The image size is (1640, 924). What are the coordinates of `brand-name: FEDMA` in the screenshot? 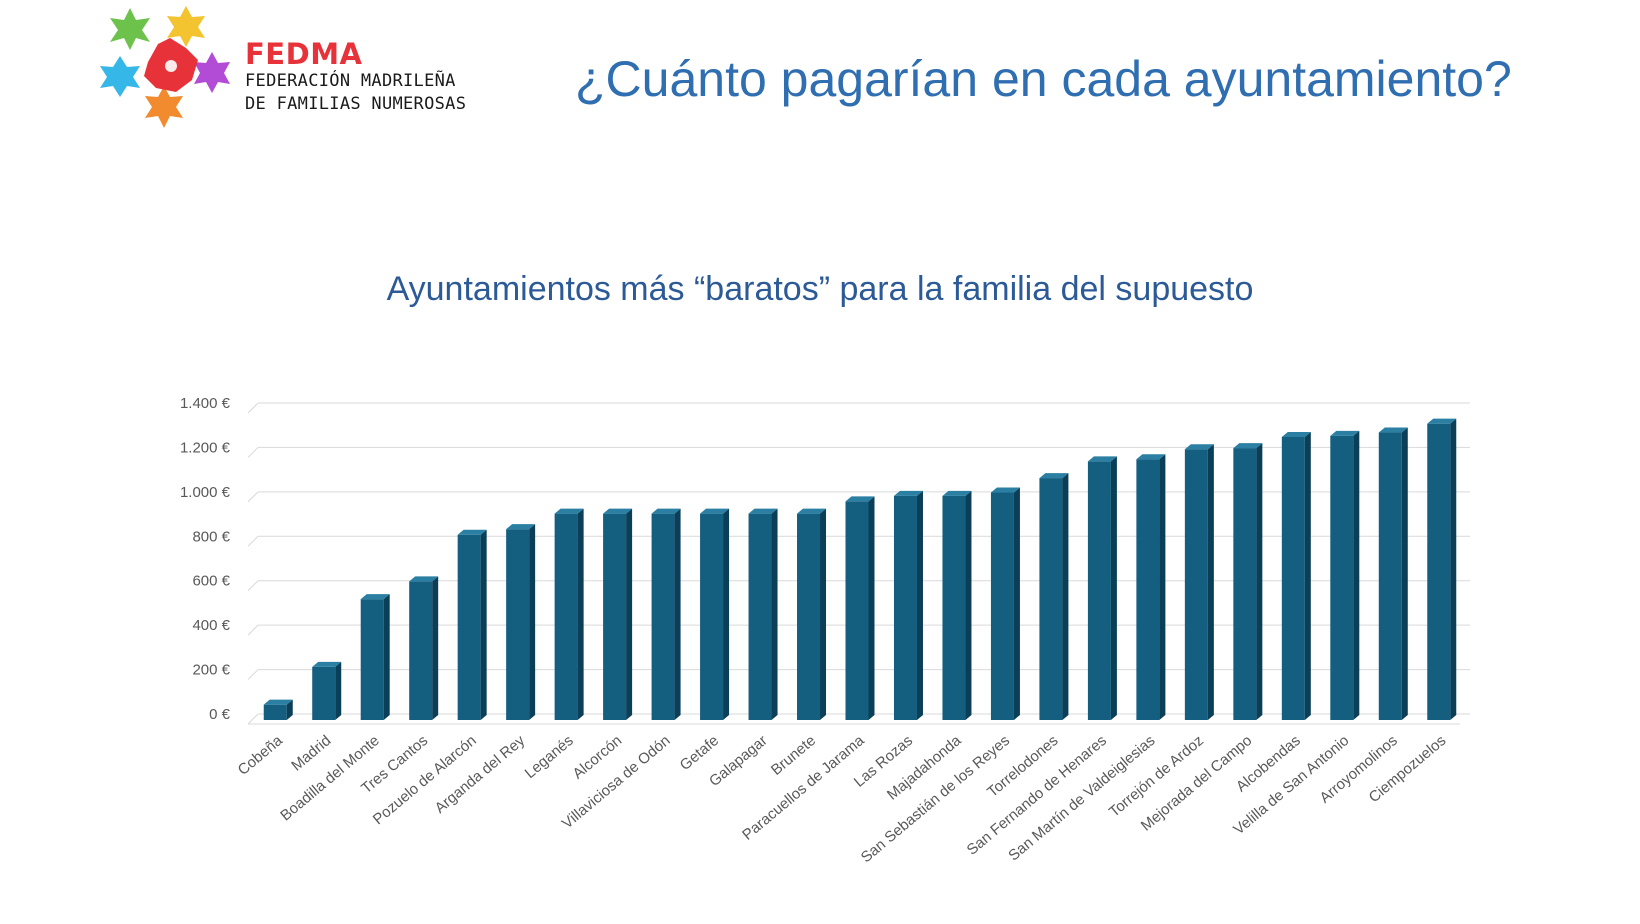 It's located at (304, 54).